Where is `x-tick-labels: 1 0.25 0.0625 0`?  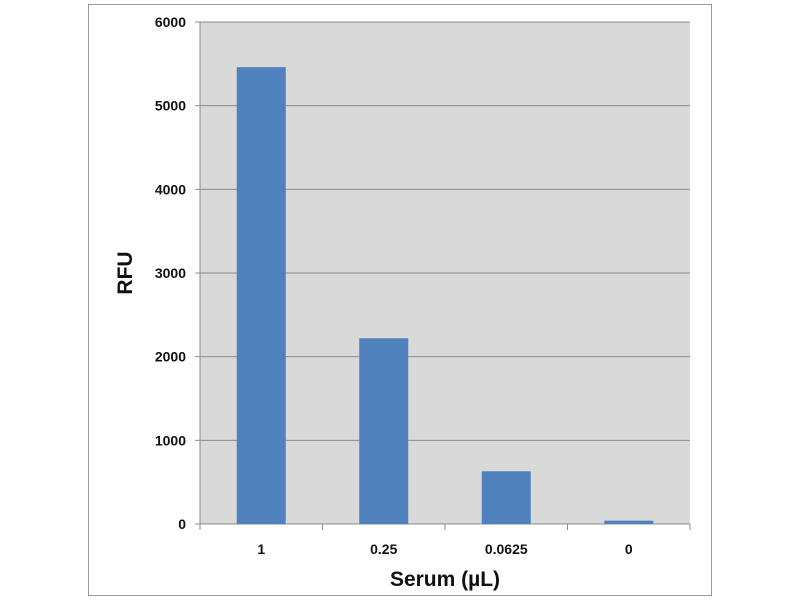 x-tick-labels: 1 0.25 0.0625 0 is located at coordinates (445, 549).